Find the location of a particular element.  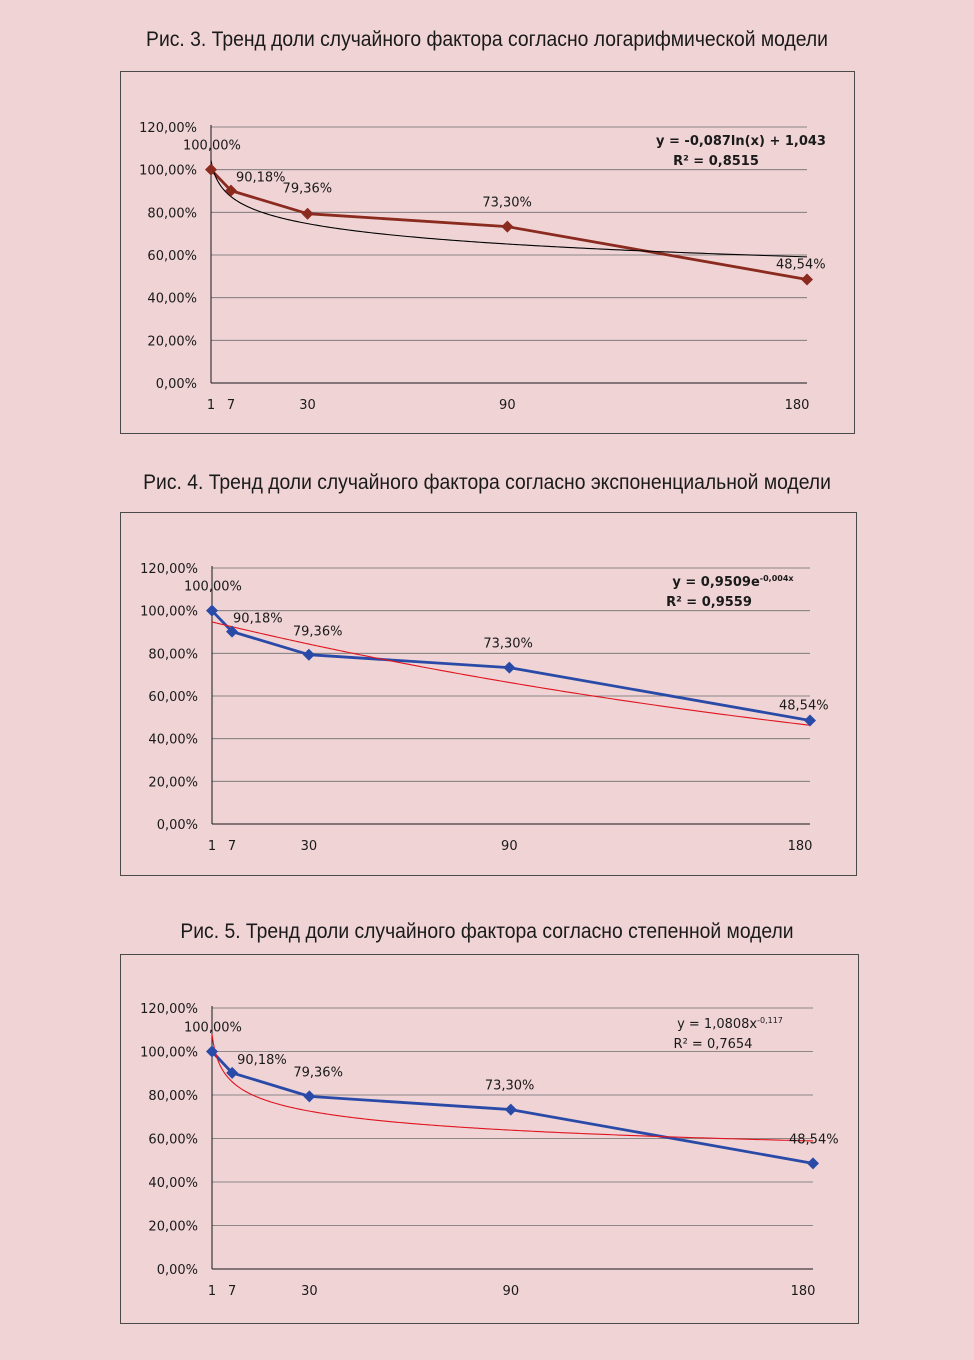

trend-r-squared: R² = 0,7654 is located at coordinates (713, 1044).